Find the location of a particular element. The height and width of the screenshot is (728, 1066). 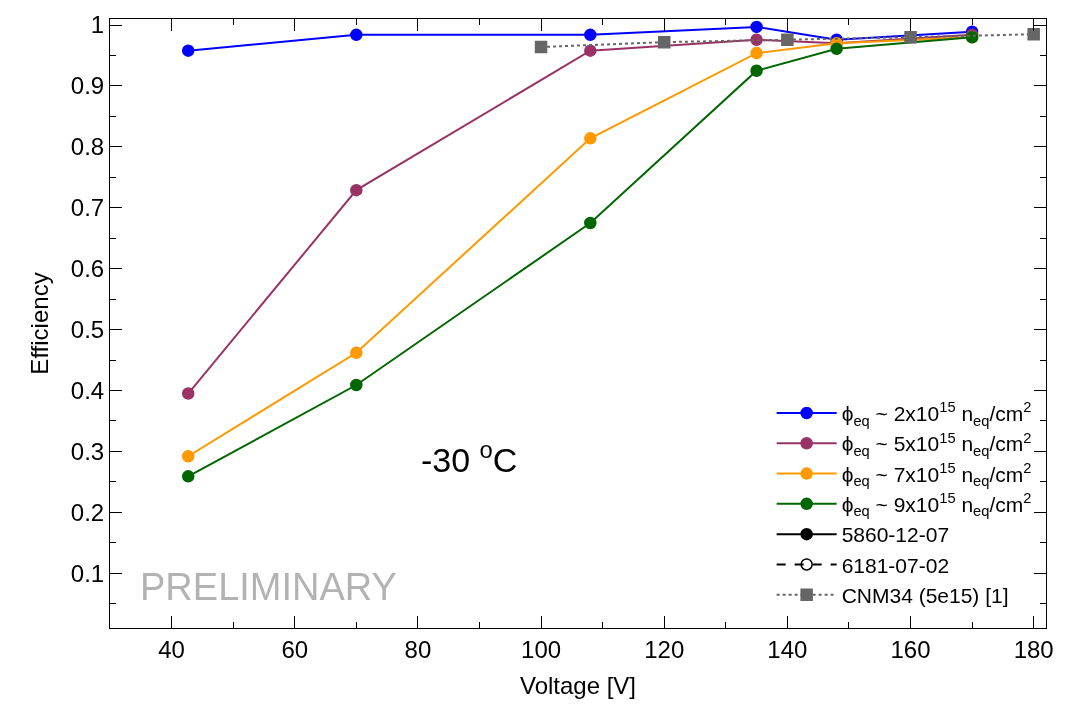

x-tick-label: 120 is located at coordinates (664, 649).